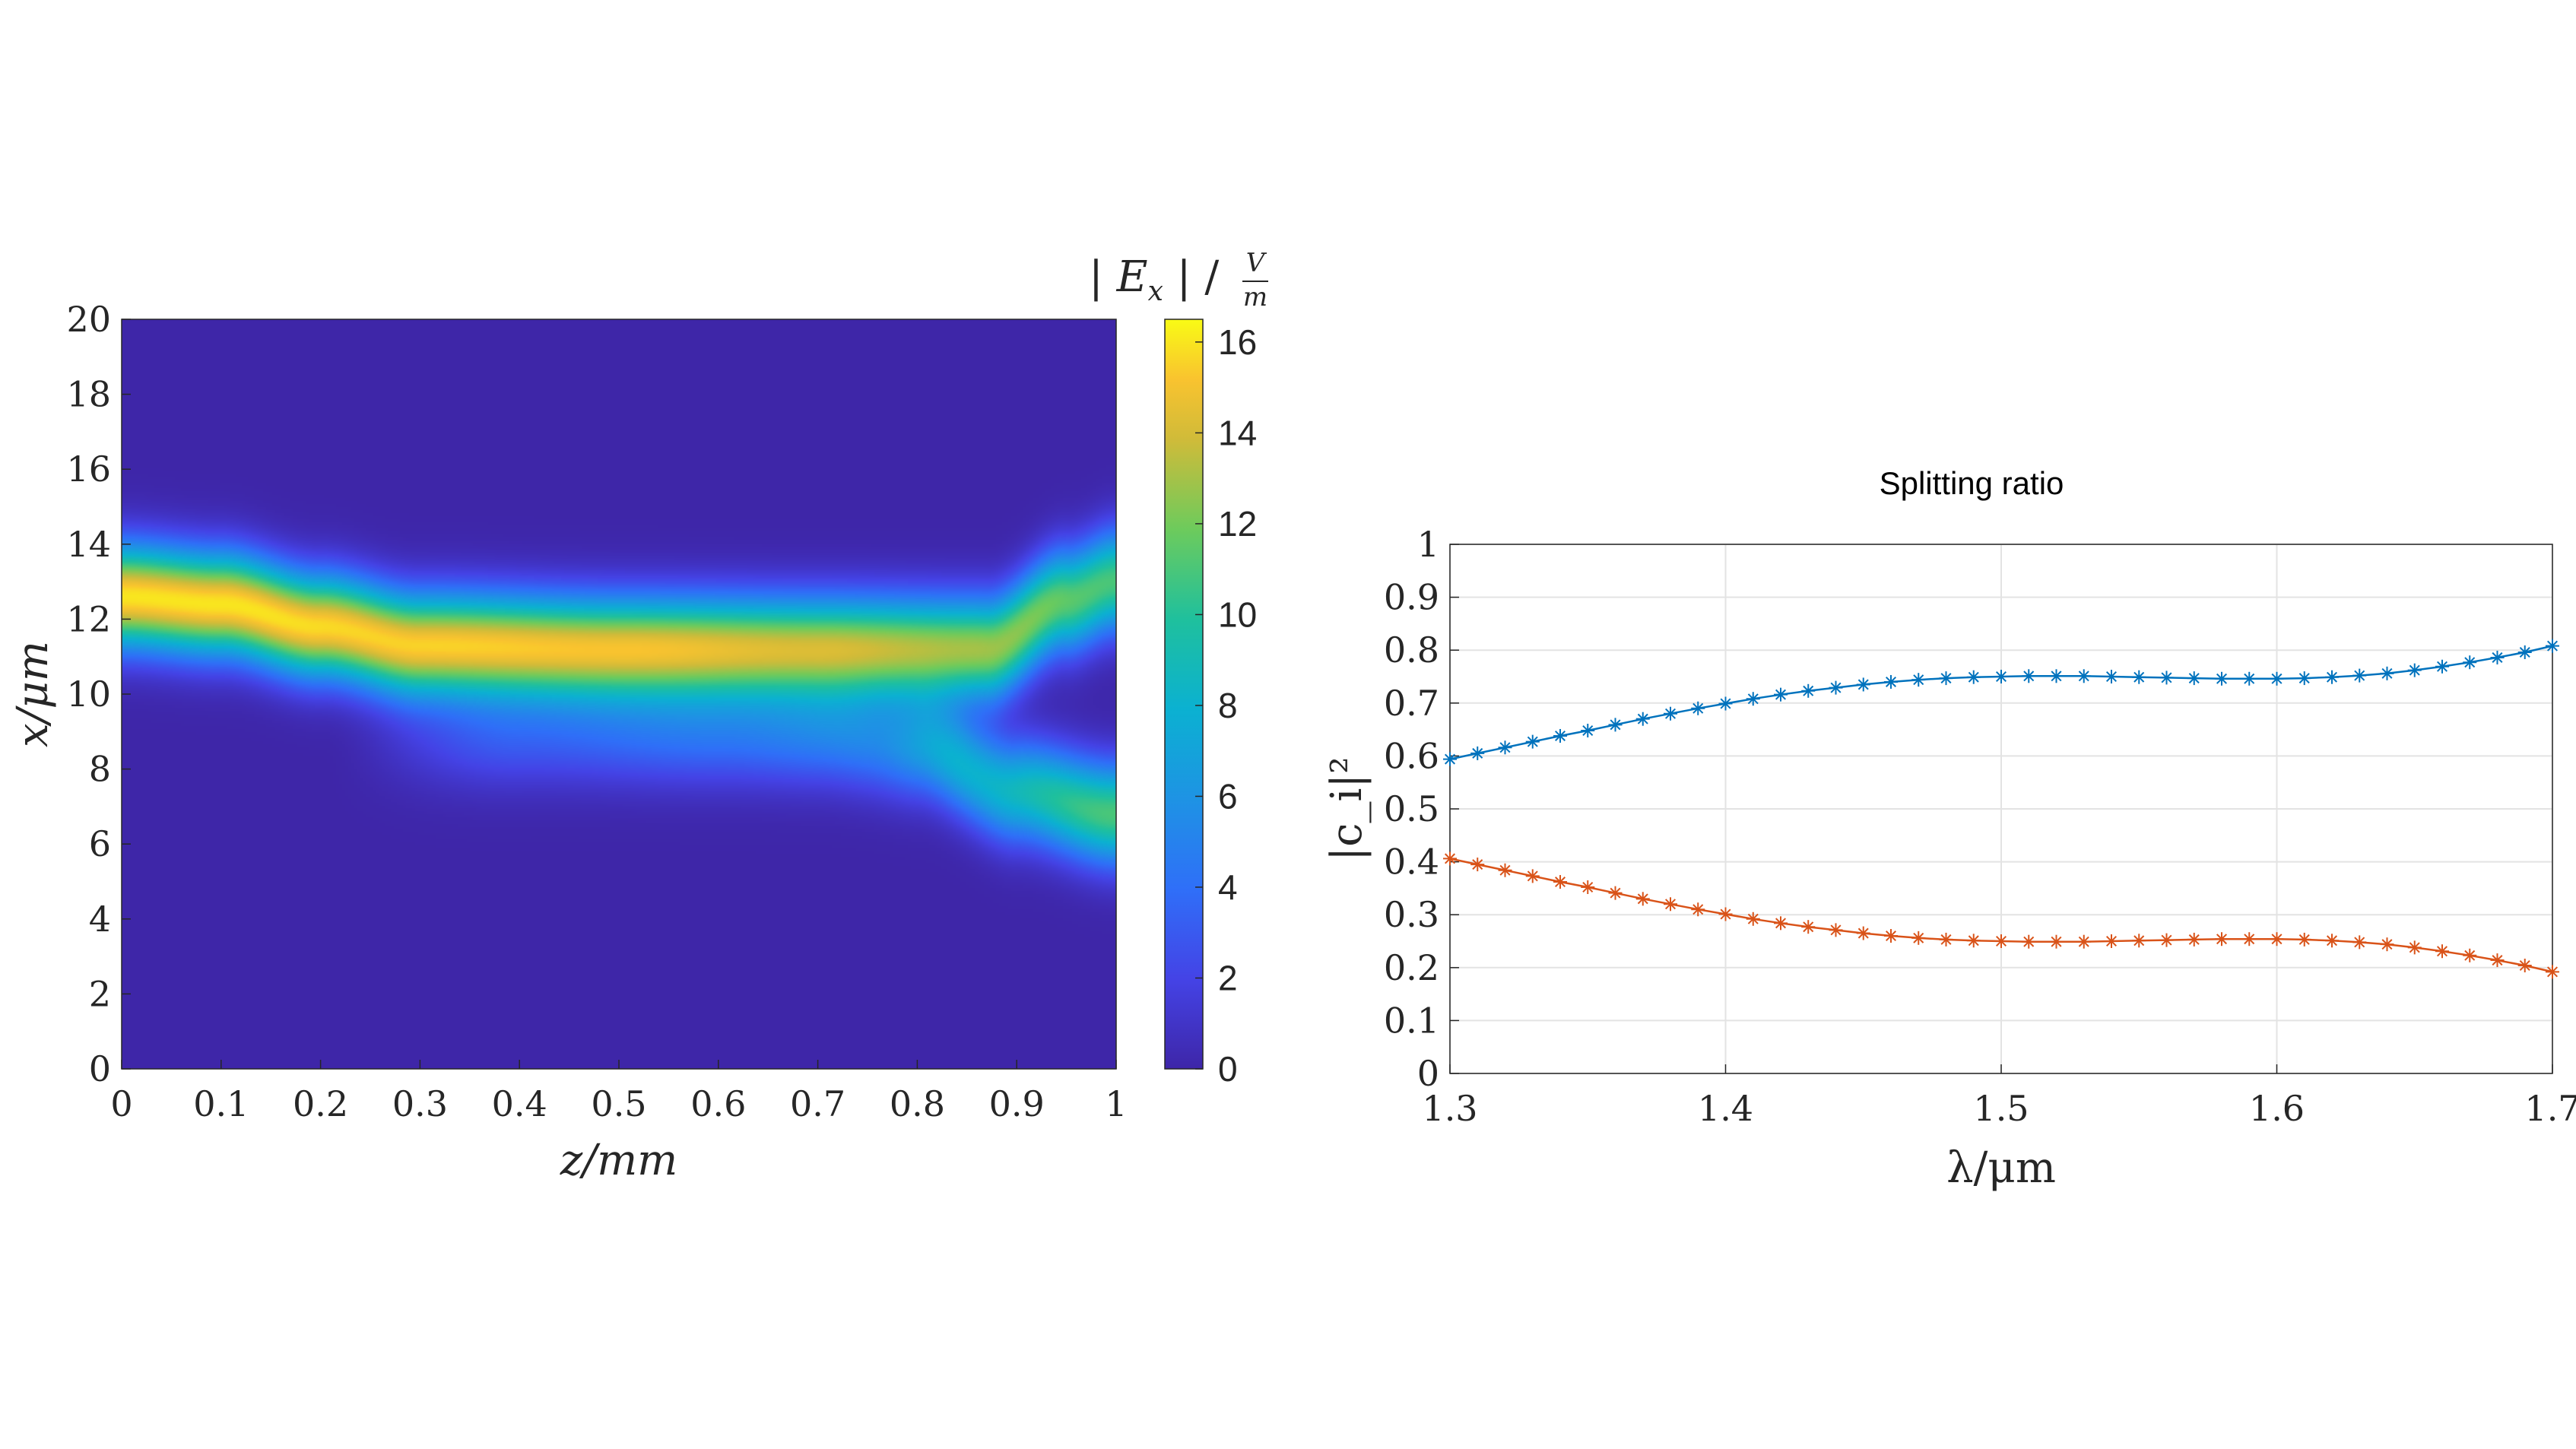 This screenshot has width=2576, height=1449. Describe the element at coordinates (1116, 1103) in the screenshot. I see `heatmap-x-tick-label: 1` at that location.